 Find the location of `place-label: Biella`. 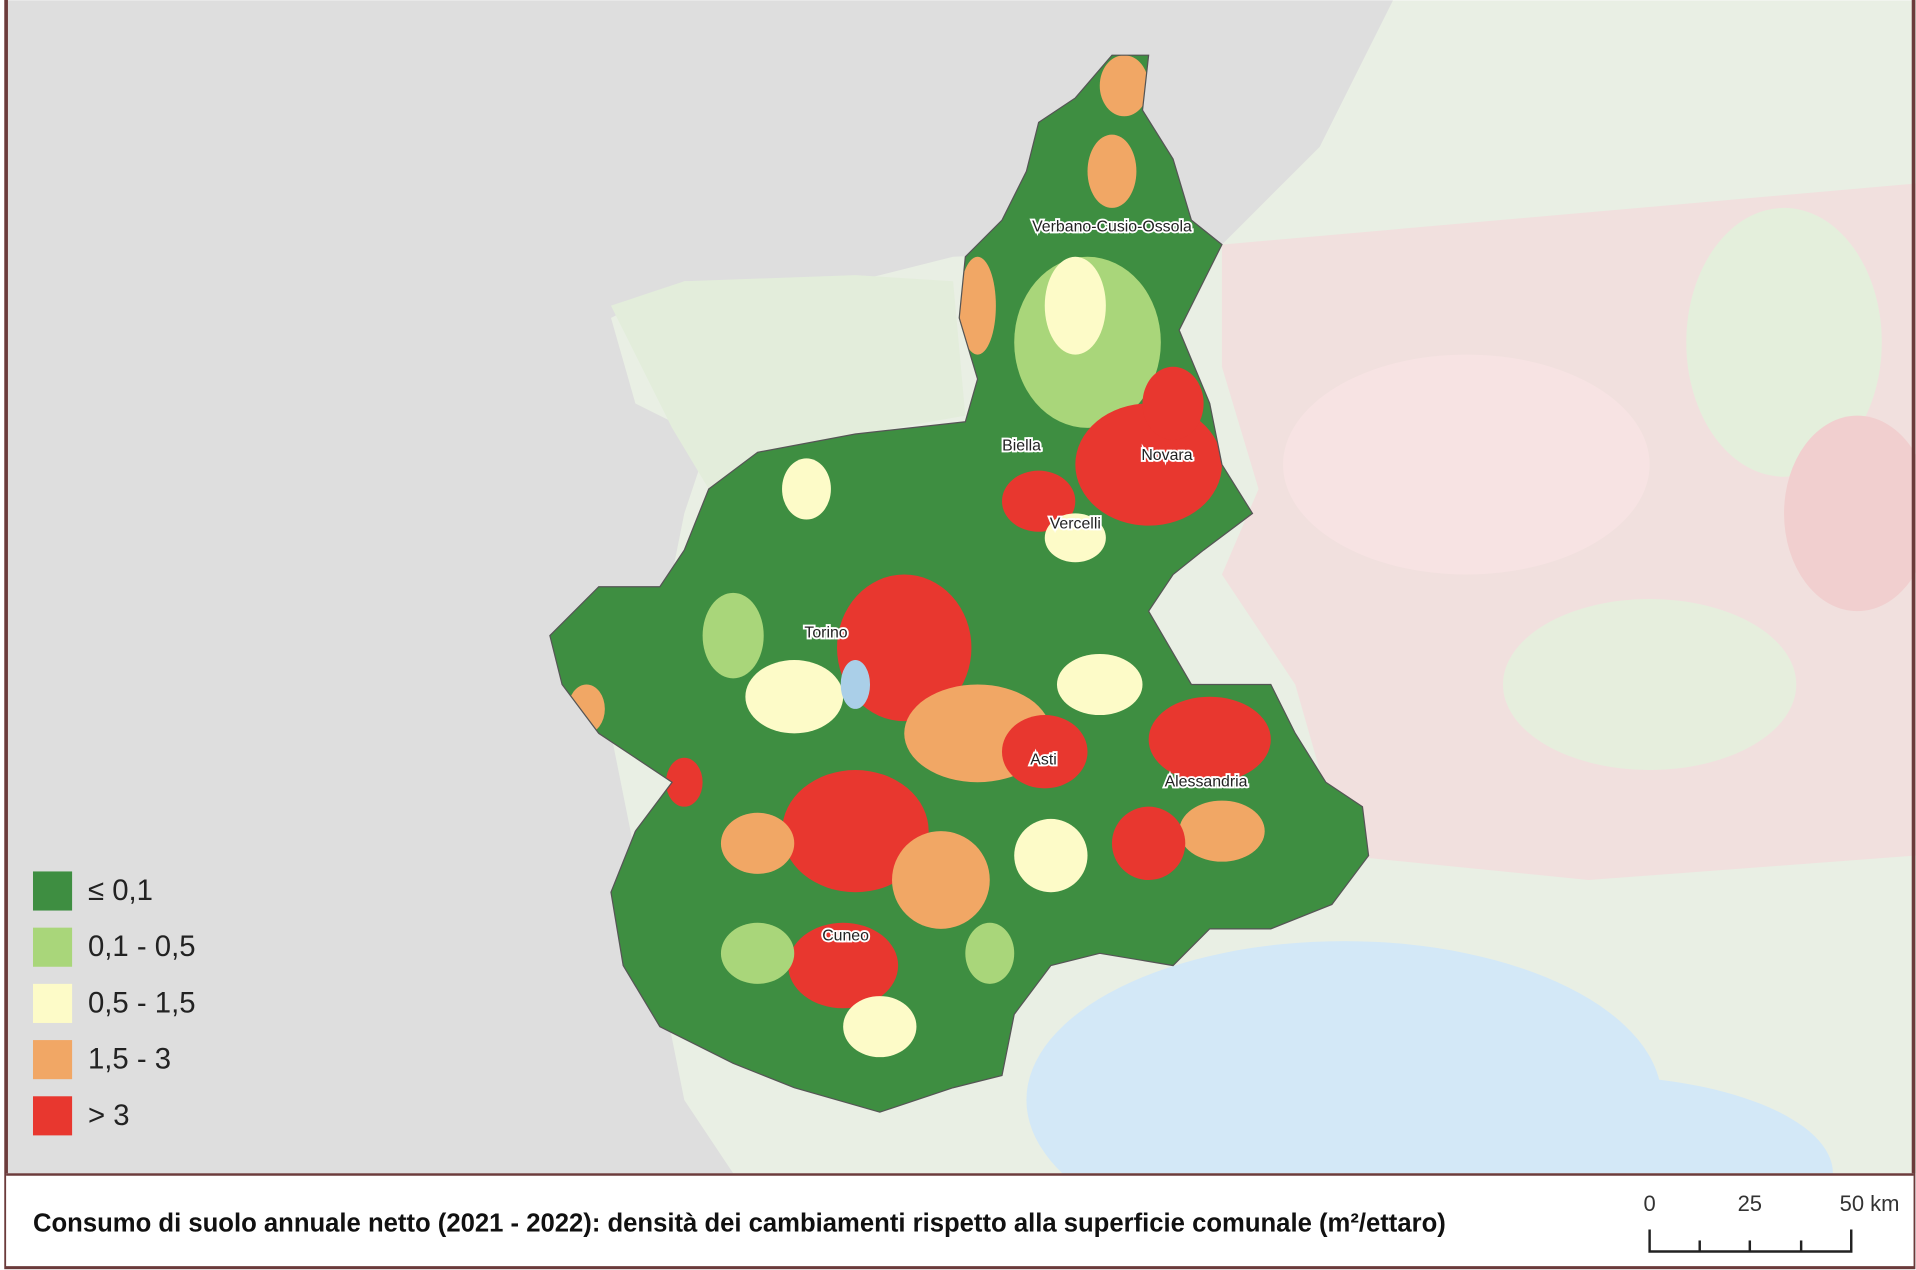

place-label: Biella is located at coordinates (1021, 445).